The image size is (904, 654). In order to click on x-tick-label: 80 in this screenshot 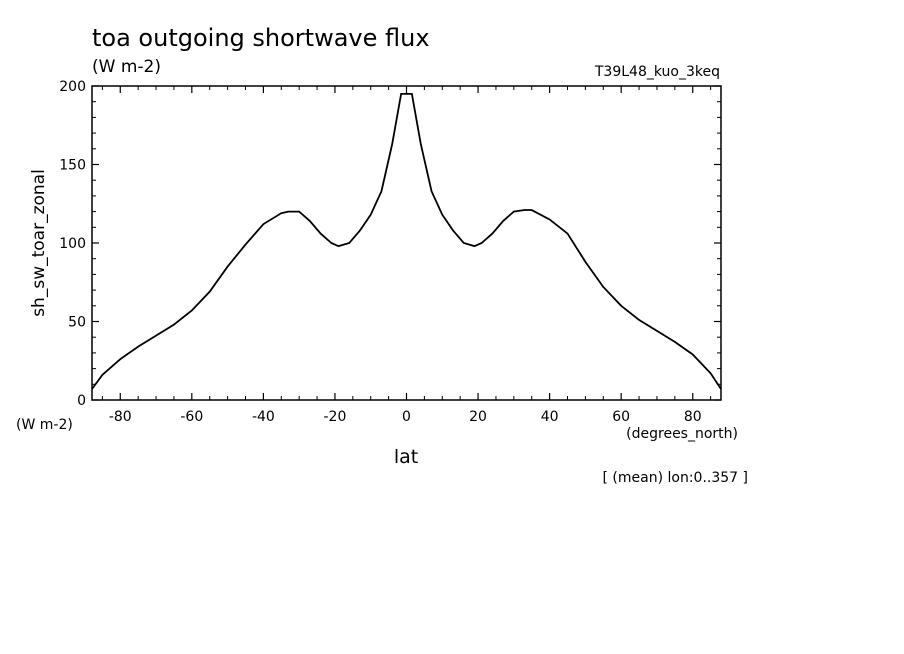, I will do `click(693, 417)`.